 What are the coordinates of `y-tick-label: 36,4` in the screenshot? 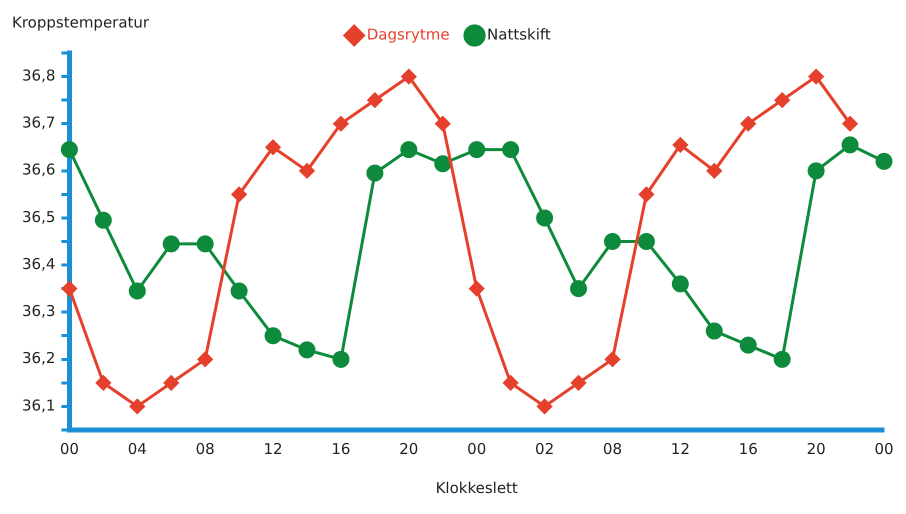 It's located at (39, 263).